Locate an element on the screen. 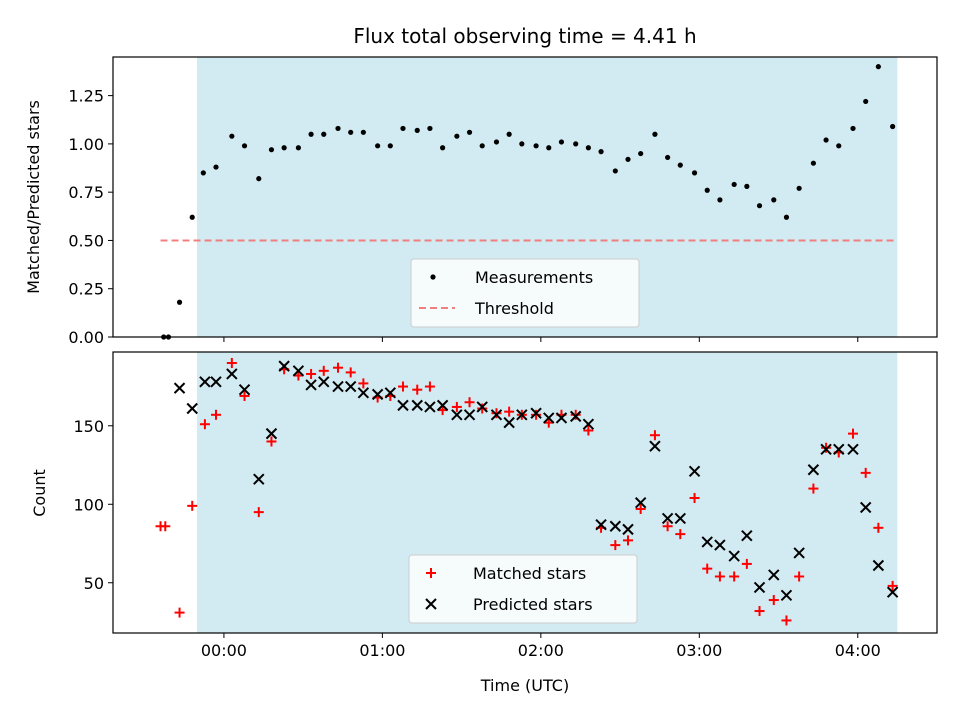 The height and width of the screenshot is (720, 960). top-y-axis-label: Matched/Predicted stars is located at coordinates (33, 197).